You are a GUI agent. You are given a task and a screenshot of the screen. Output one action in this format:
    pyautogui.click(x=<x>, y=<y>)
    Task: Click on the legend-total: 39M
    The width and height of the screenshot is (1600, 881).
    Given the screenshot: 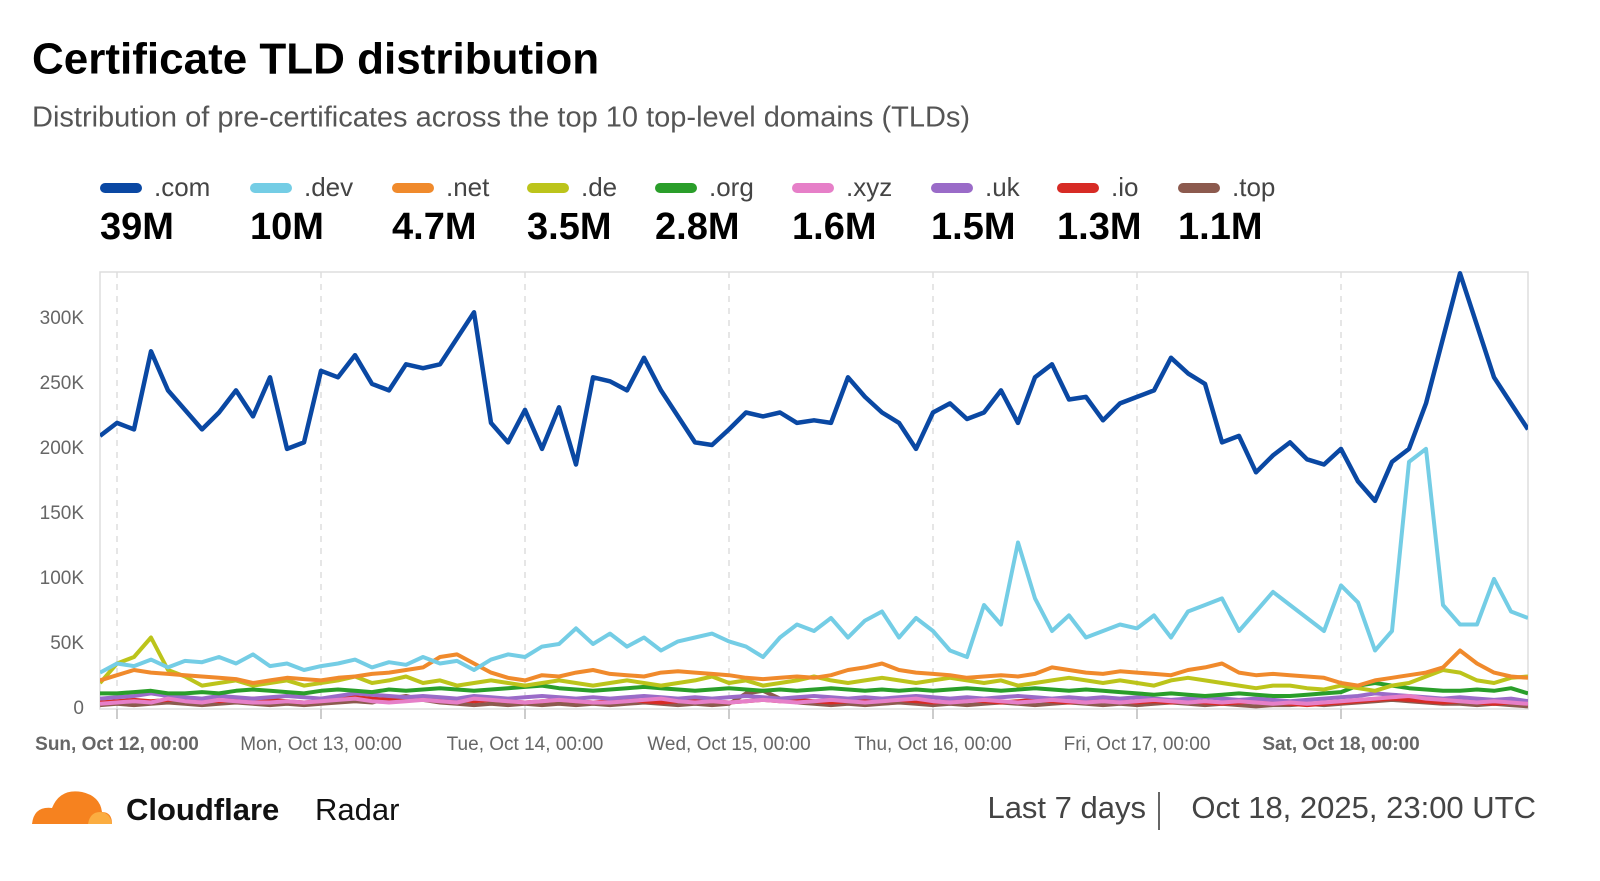 What is the action you would take?
    pyautogui.click(x=137, y=227)
    